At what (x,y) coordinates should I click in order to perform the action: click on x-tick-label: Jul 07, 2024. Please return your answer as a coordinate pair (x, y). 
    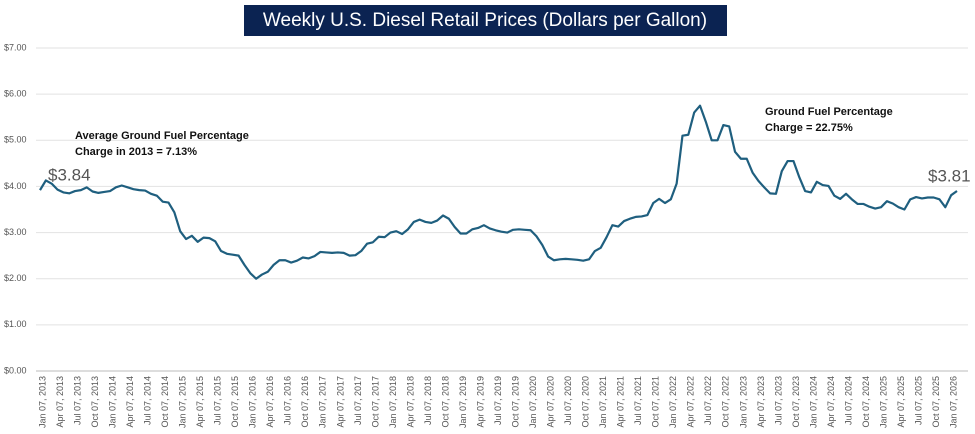
    Looking at the image, I should click on (848, 400).